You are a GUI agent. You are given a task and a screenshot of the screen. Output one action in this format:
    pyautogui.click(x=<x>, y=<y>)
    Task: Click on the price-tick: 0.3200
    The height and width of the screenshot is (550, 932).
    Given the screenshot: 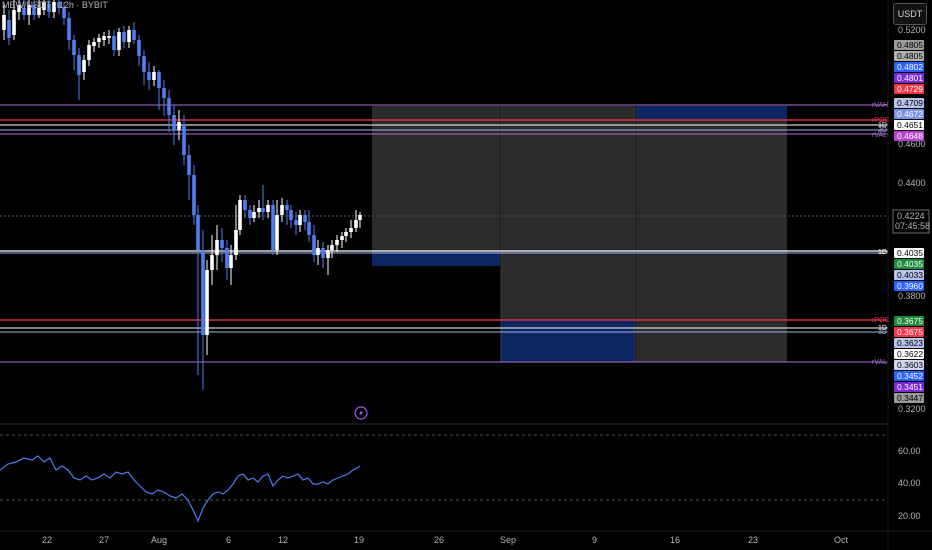 What is the action you would take?
    pyautogui.click(x=912, y=409)
    